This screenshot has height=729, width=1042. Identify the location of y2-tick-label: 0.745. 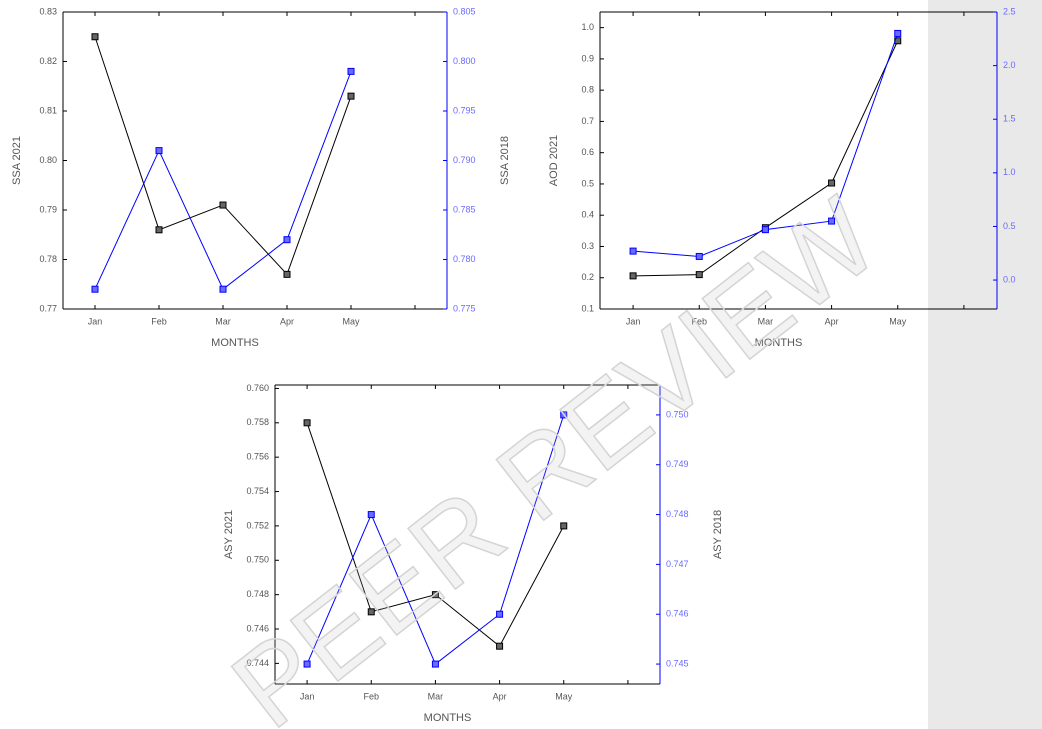
(677, 663).